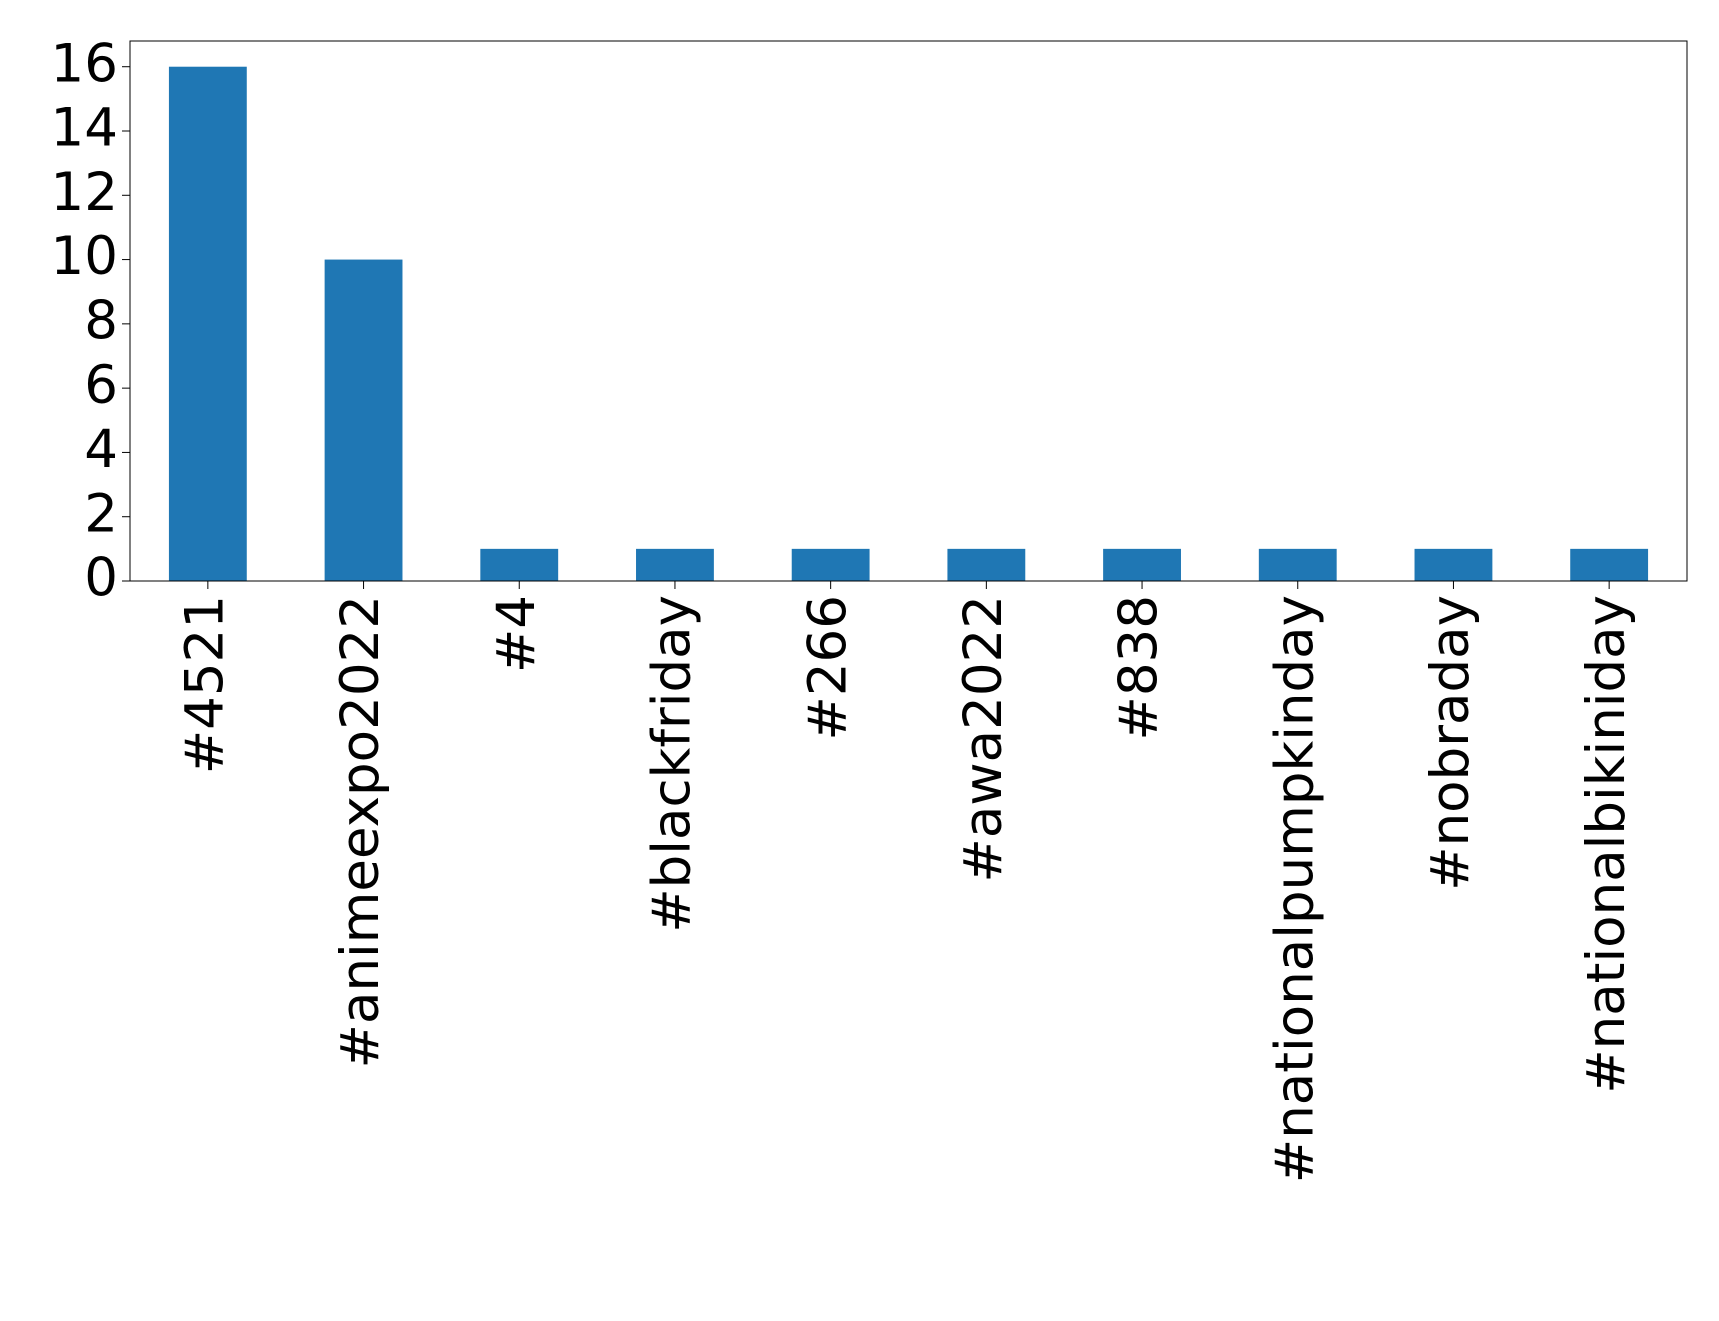 This screenshot has width=1719, height=1321. I want to click on x-tick-label: #4, so click(516, 634).